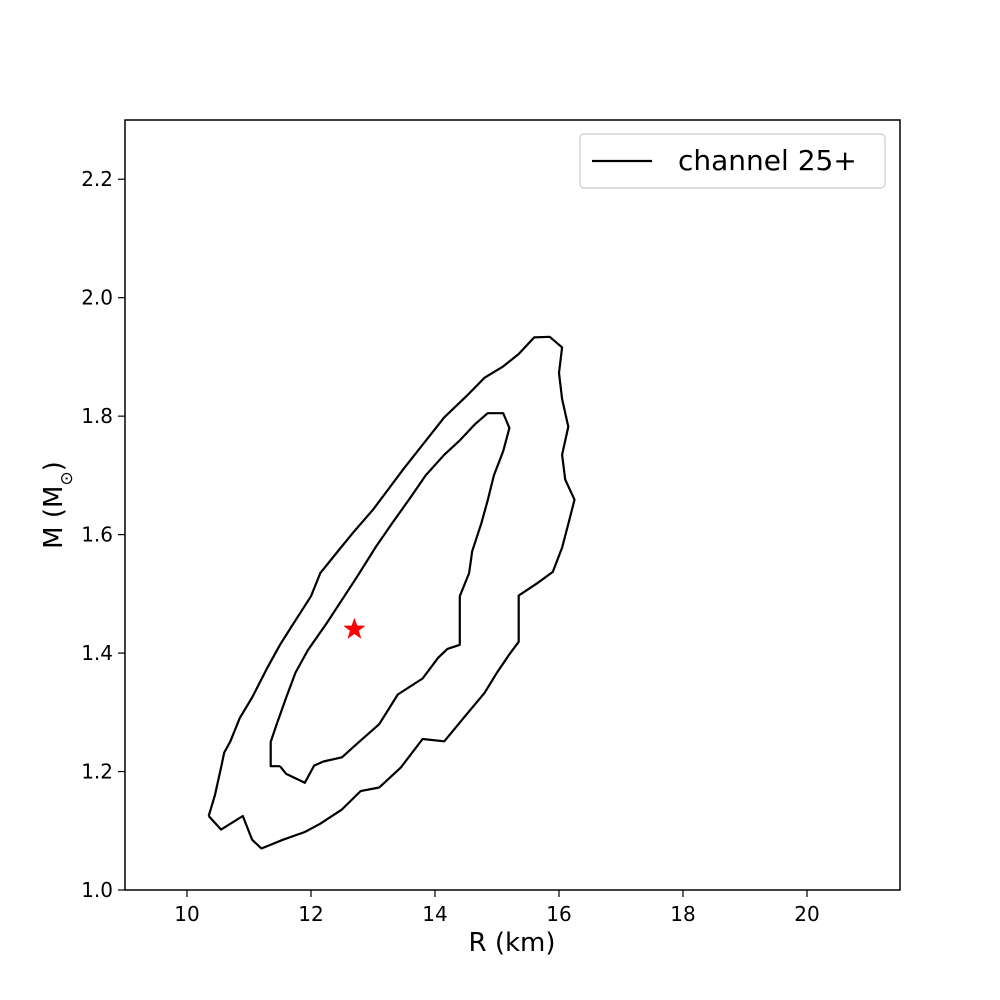  I want to click on y-tick-label: 1.0, so click(97, 890).